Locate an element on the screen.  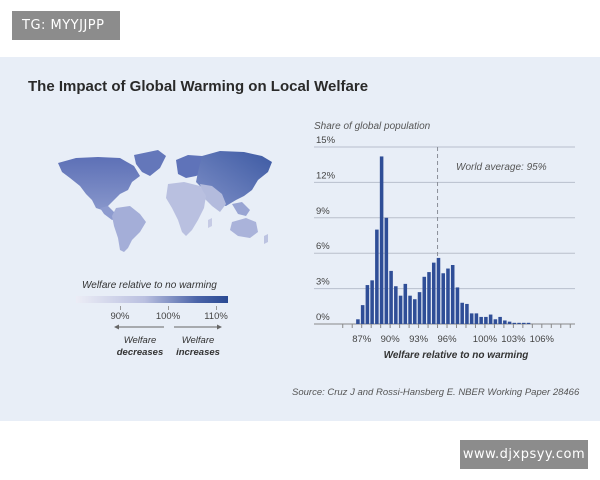
x-tick-label: 87% is located at coordinates (362, 339).